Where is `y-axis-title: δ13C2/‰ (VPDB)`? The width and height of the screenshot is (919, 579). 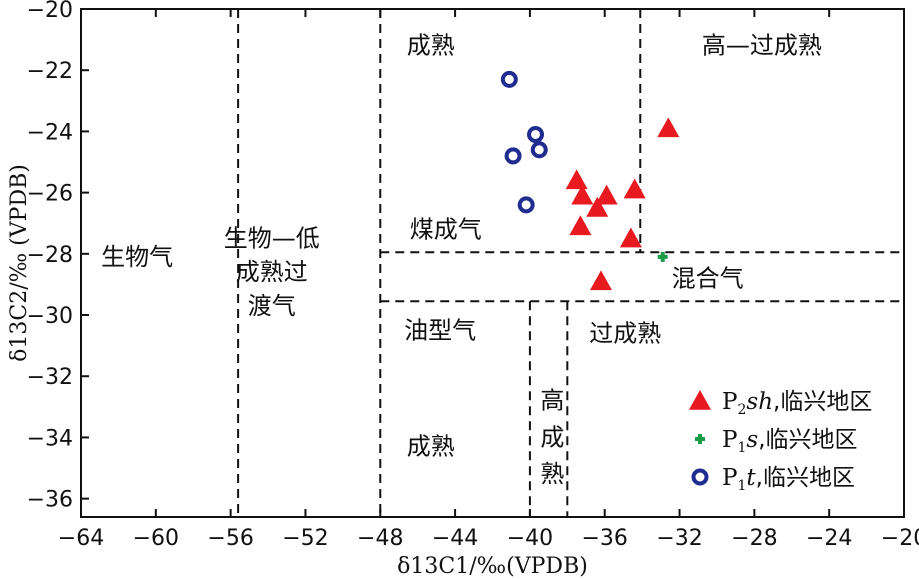
y-axis-title: δ13C2/‰ (VPDB) is located at coordinates (19, 263).